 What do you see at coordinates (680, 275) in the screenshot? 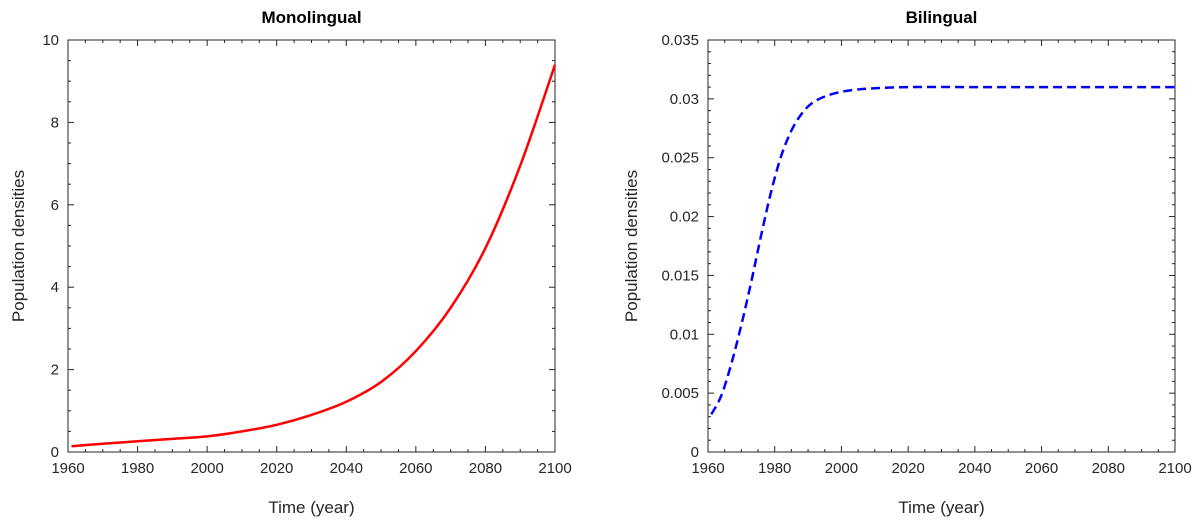
I see `y-tick-label: 0.015` at bounding box center [680, 275].